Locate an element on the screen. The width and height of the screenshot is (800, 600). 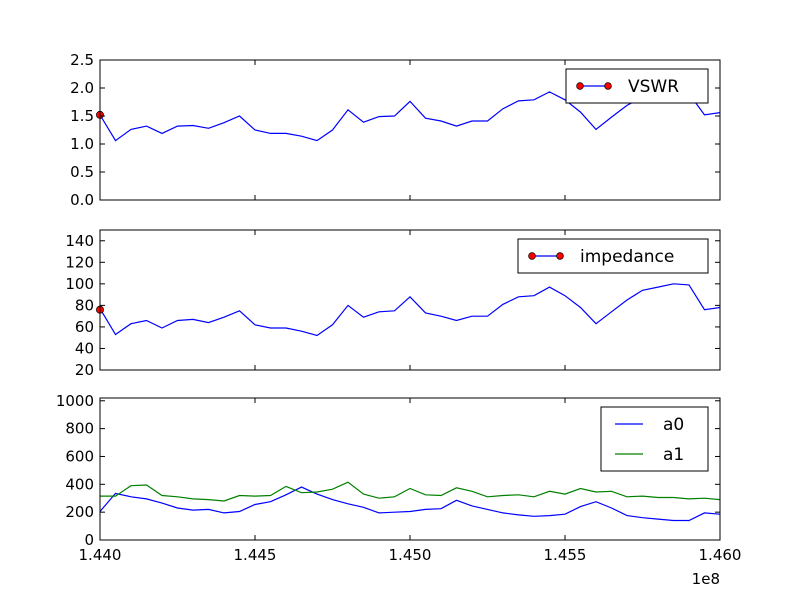
y-tick-label: 0.0 is located at coordinates (82, 200).